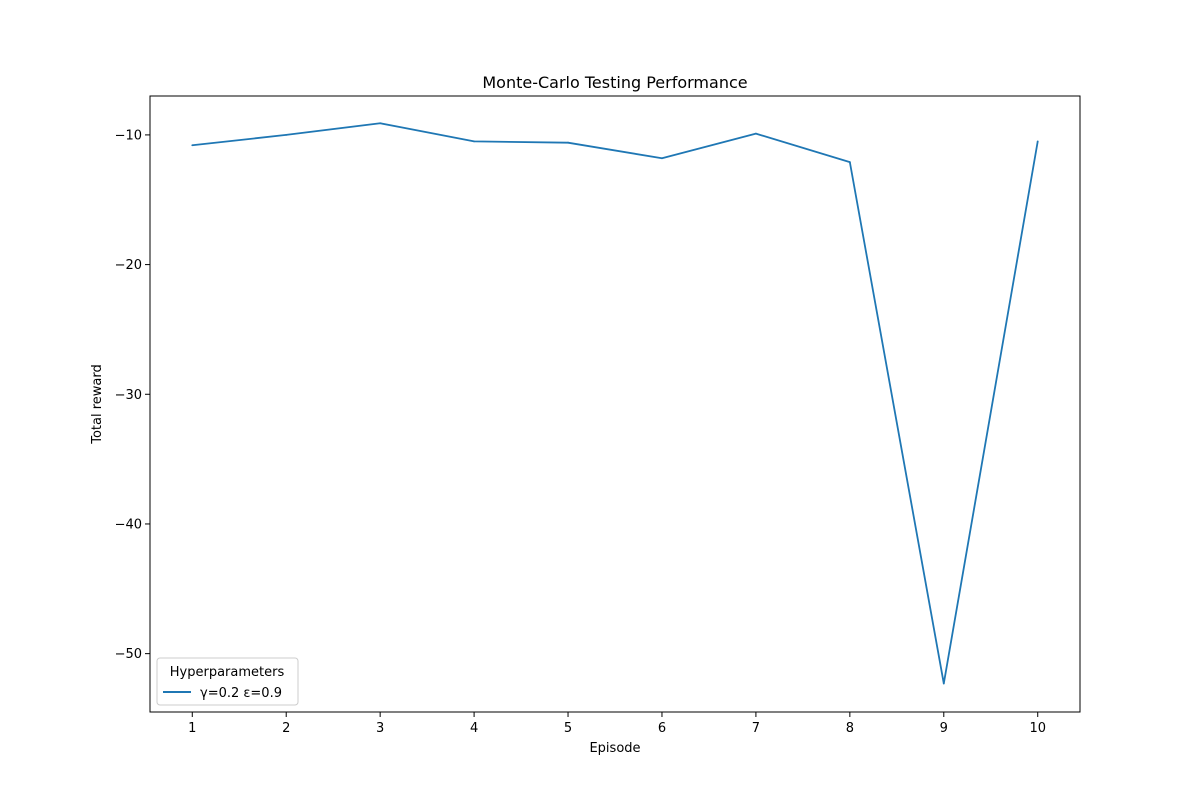  Describe the element at coordinates (474, 728) in the screenshot. I see `x-tick-label: 4` at that location.